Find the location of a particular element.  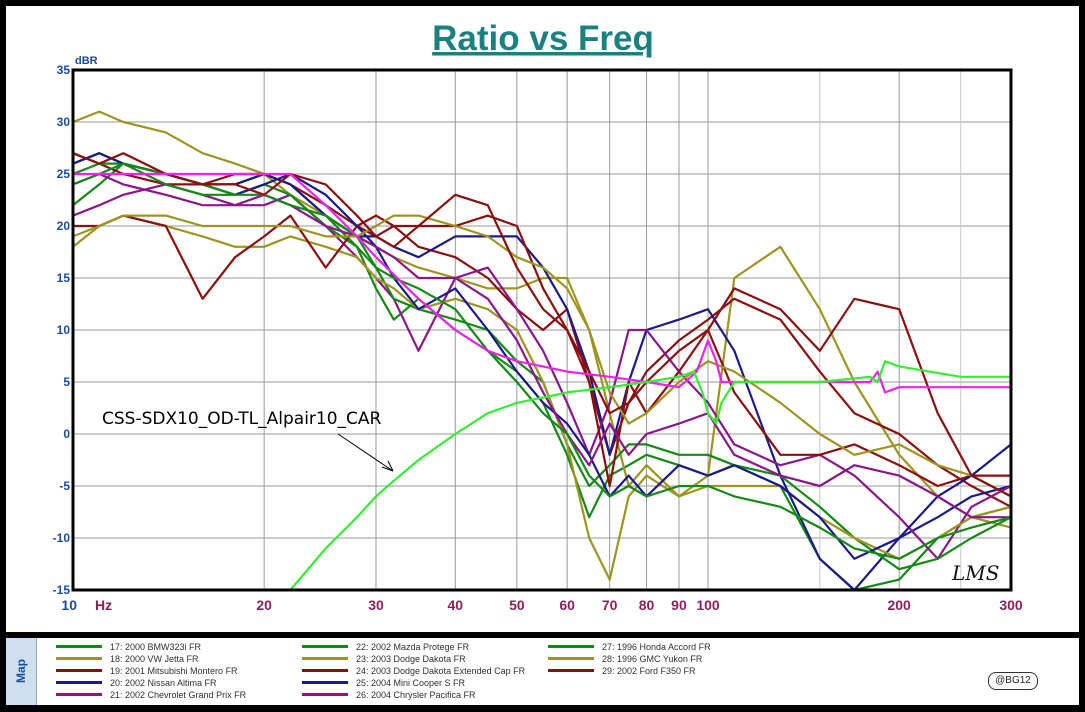

legend-entry: 21: 2002 Chevrolet Grand Prix FR is located at coordinates (151, 695).